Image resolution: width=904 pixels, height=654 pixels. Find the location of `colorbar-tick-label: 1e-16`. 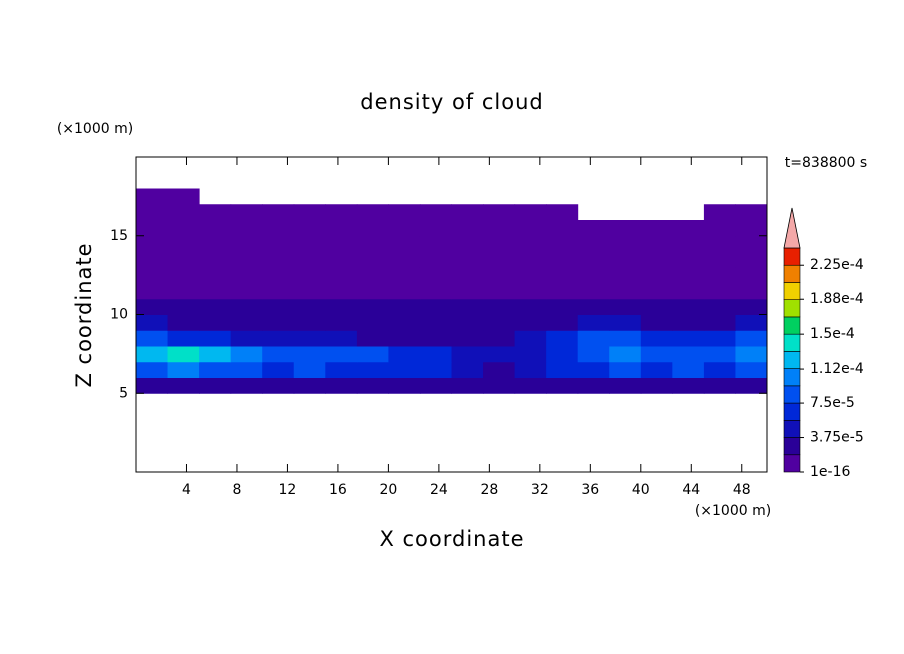

colorbar-tick-label: 1e-16 is located at coordinates (830, 472).